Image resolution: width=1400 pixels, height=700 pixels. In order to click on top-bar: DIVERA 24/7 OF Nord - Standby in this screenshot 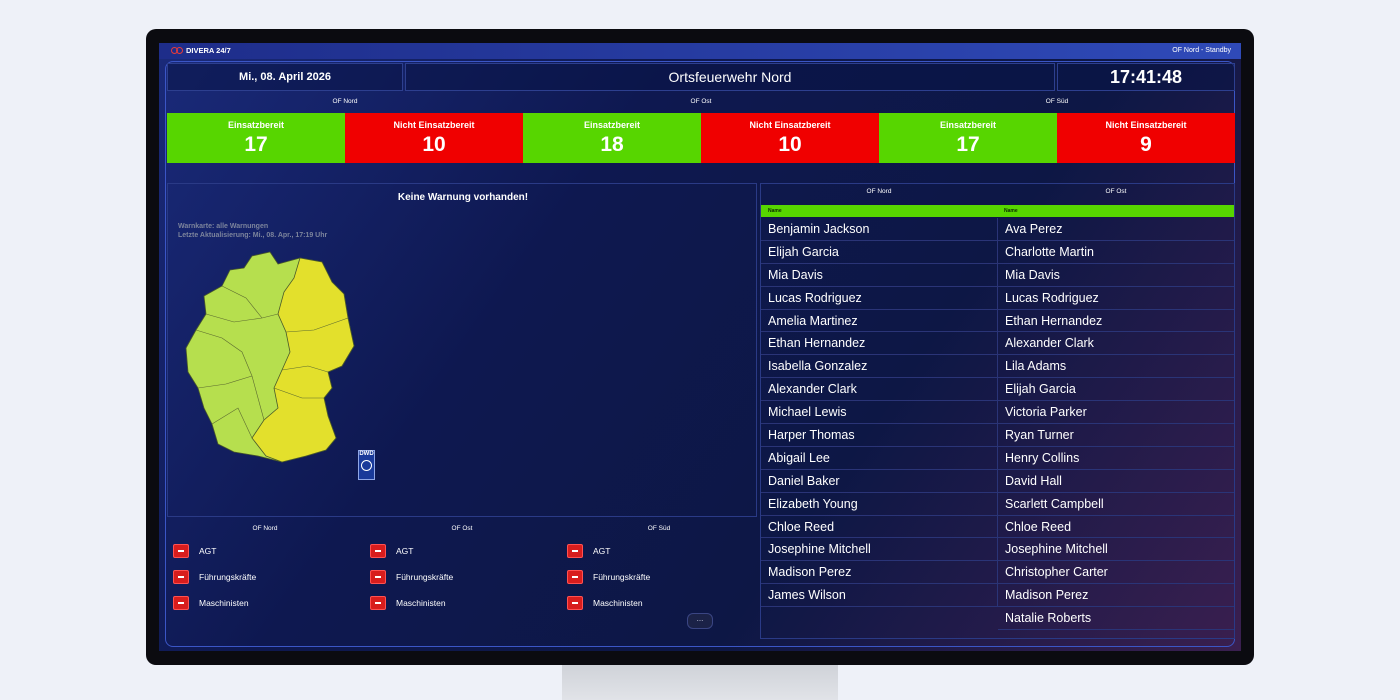, I will do `click(700, 51)`.